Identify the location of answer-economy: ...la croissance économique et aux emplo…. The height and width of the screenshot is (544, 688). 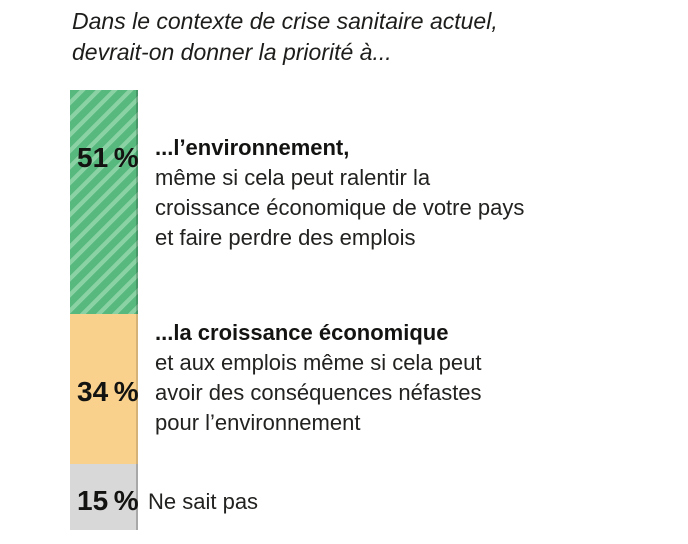
(318, 378).